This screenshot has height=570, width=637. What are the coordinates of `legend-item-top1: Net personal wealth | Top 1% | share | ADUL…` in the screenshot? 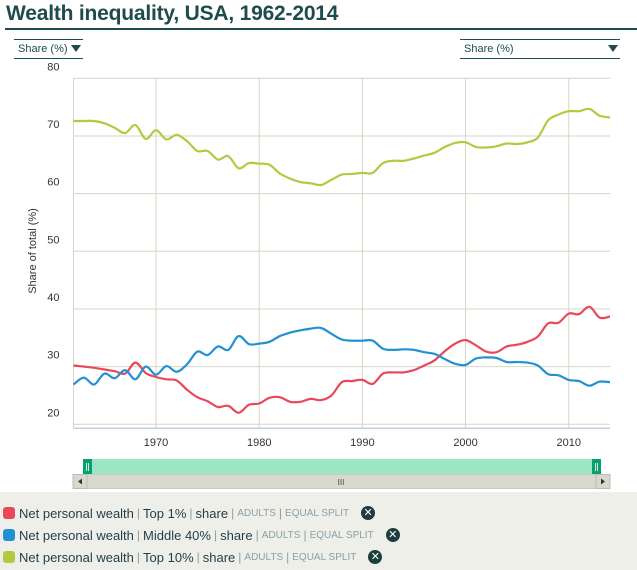 It's located at (189, 513).